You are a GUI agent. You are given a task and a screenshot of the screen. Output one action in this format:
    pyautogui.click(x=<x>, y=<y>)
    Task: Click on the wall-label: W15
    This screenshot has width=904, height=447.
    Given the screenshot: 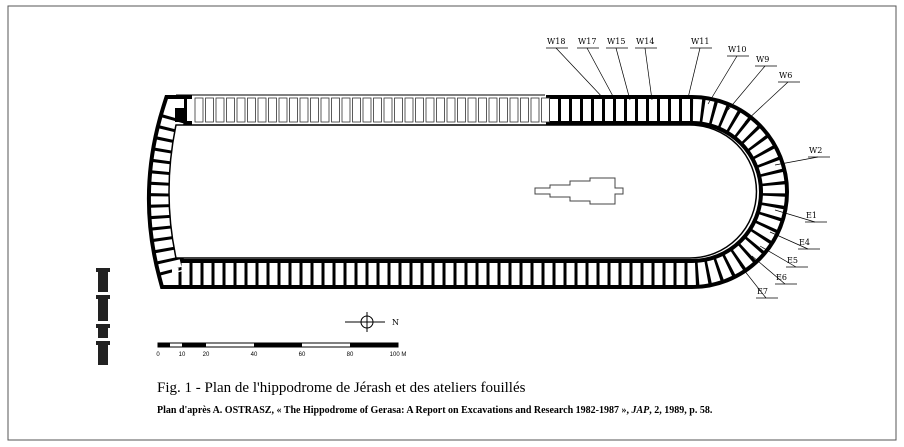 What is the action you would take?
    pyautogui.click(x=616, y=41)
    